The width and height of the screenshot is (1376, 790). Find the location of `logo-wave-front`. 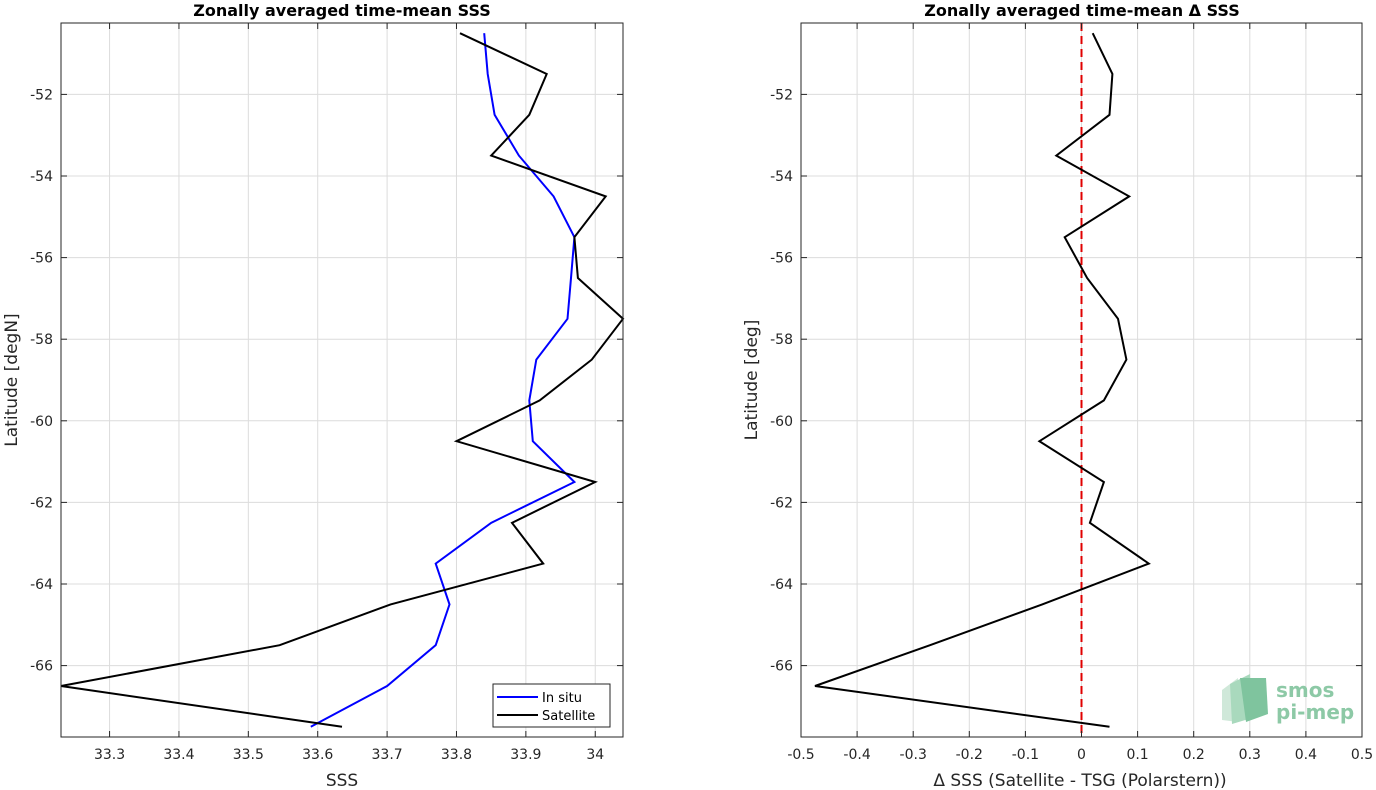

logo-wave-front is located at coordinates (1254, 700).